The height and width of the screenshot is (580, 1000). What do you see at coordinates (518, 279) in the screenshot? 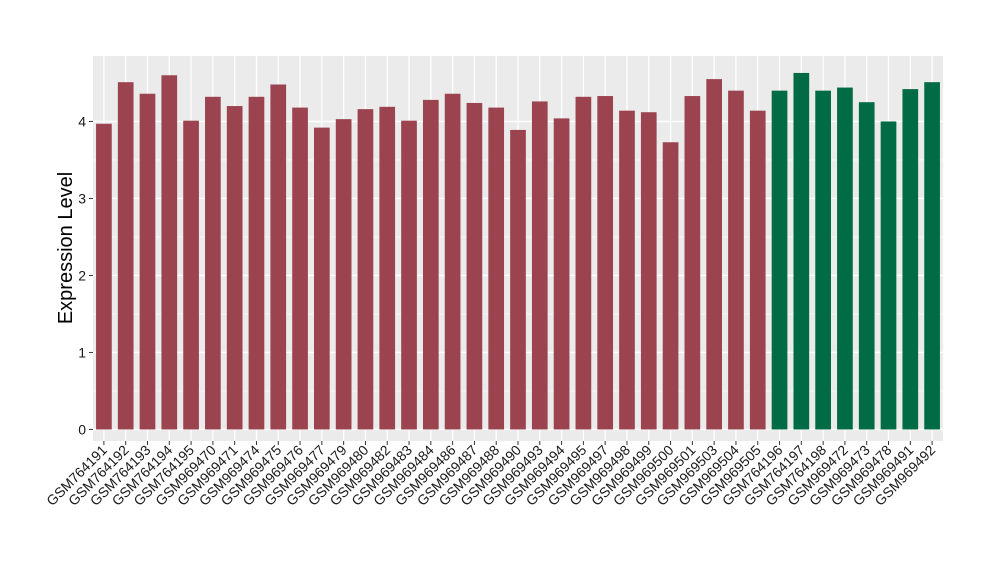
I see `bar-GSM969490` at bounding box center [518, 279].